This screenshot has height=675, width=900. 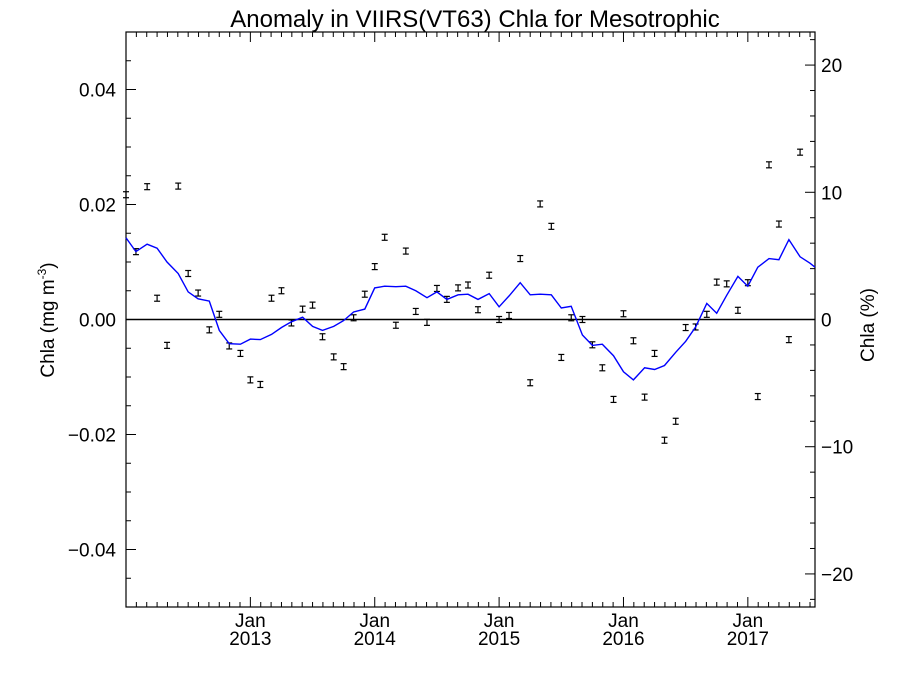 I want to click on y2-tick-label: −20, so click(x=837, y=575).